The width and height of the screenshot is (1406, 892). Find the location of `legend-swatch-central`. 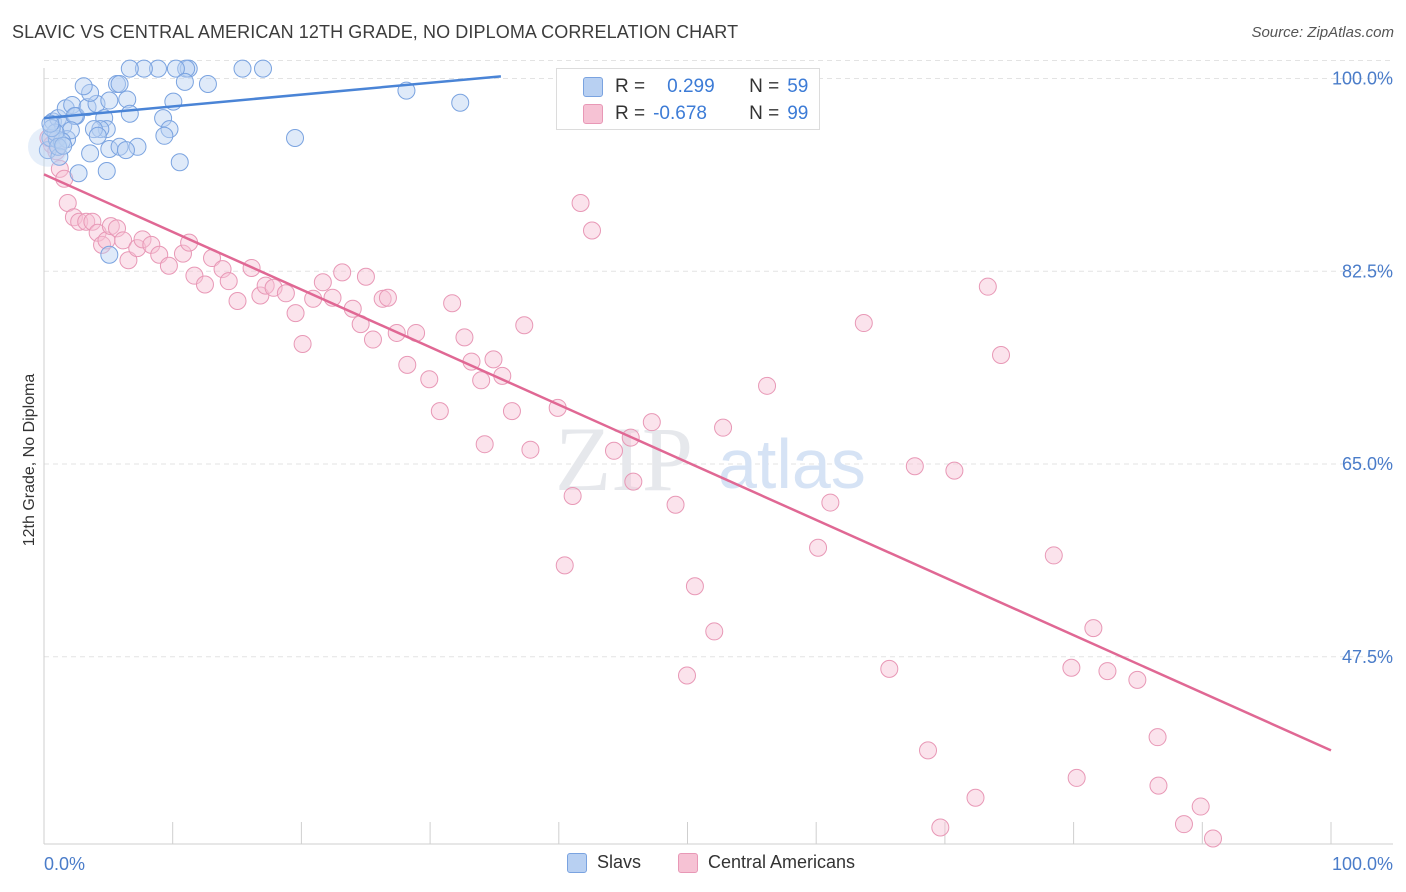

legend-swatch-central is located at coordinates (688, 862).